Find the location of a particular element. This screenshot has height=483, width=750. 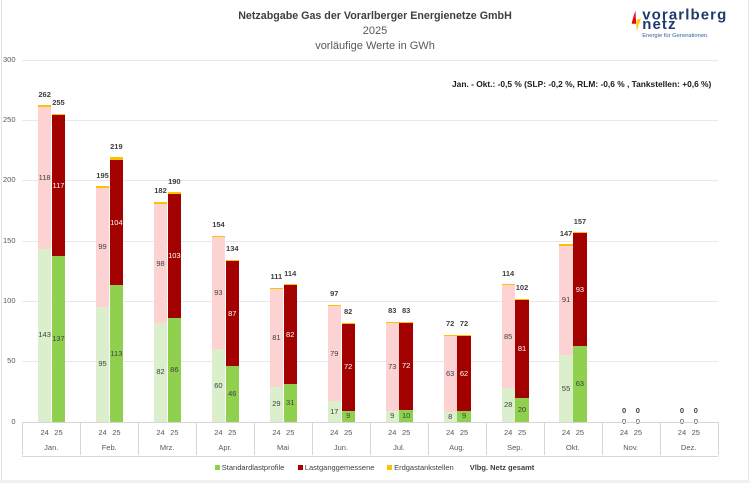

svg-text: Energie für Generationen. is located at coordinates (675, 36).